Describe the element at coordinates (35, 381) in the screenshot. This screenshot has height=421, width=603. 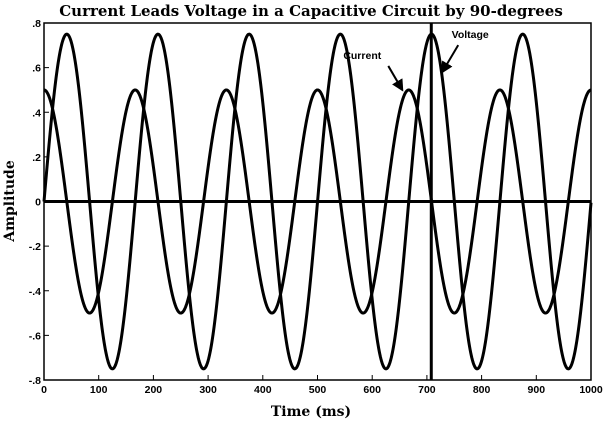
I see `y-tick-label: -.8` at that location.